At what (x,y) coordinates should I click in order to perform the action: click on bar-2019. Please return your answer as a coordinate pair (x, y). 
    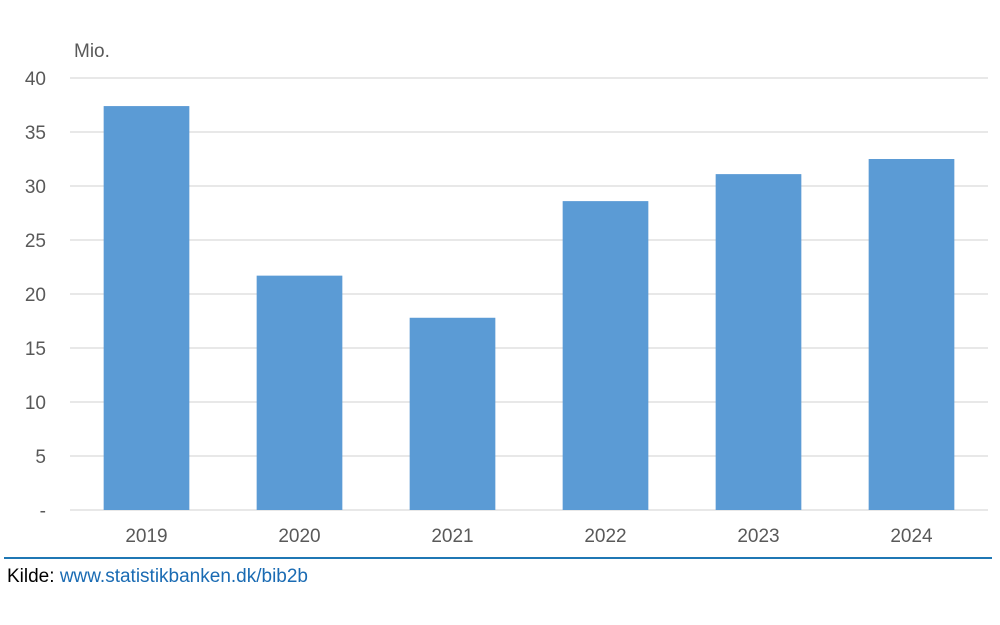
    Looking at the image, I should click on (146, 308).